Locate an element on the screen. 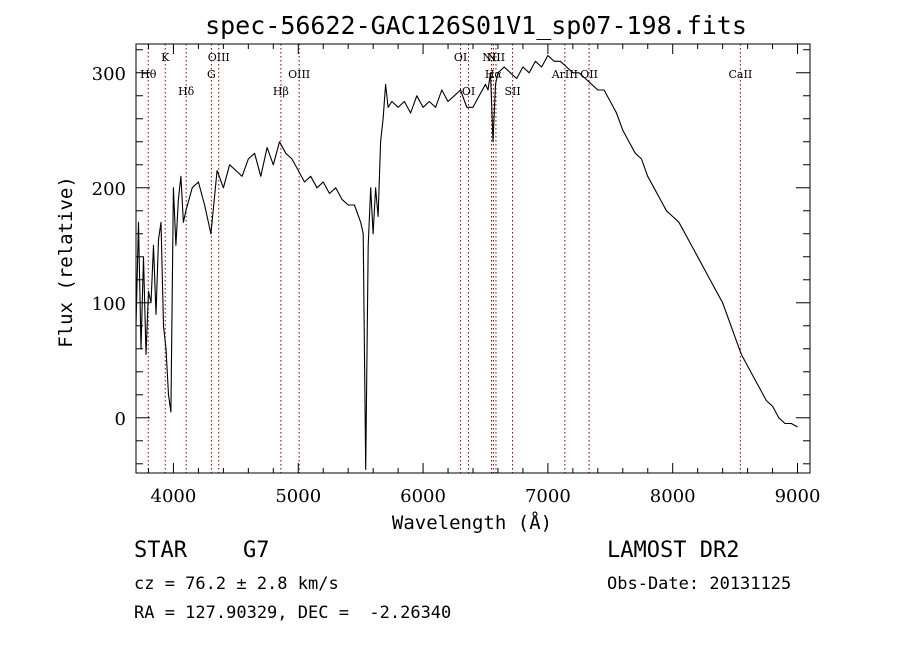 The image size is (900, 649). coordinates-readout: RA = 127.90329, DEC = -2.26340 is located at coordinates (293, 613).